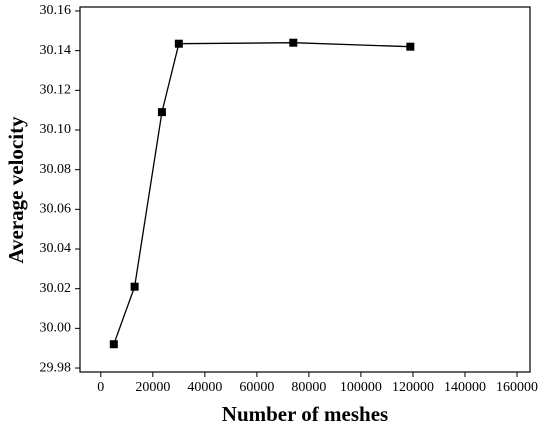 The height and width of the screenshot is (435, 550). Describe the element at coordinates (152, 387) in the screenshot. I see `x-tick-label: 20000` at that location.